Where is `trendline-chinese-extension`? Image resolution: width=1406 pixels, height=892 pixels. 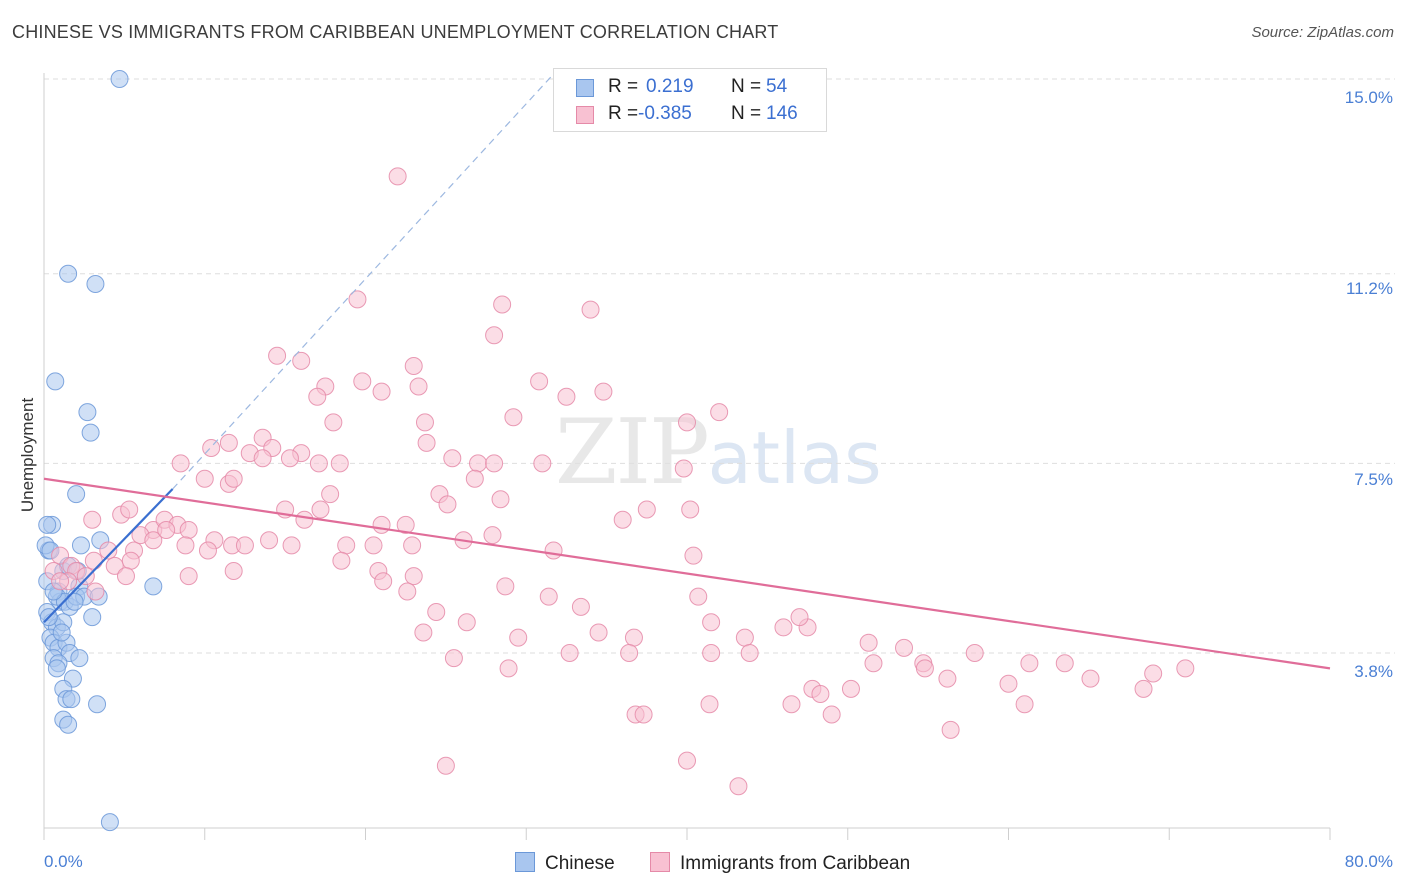
trendline-chinese-extension is located at coordinates (365, 279).